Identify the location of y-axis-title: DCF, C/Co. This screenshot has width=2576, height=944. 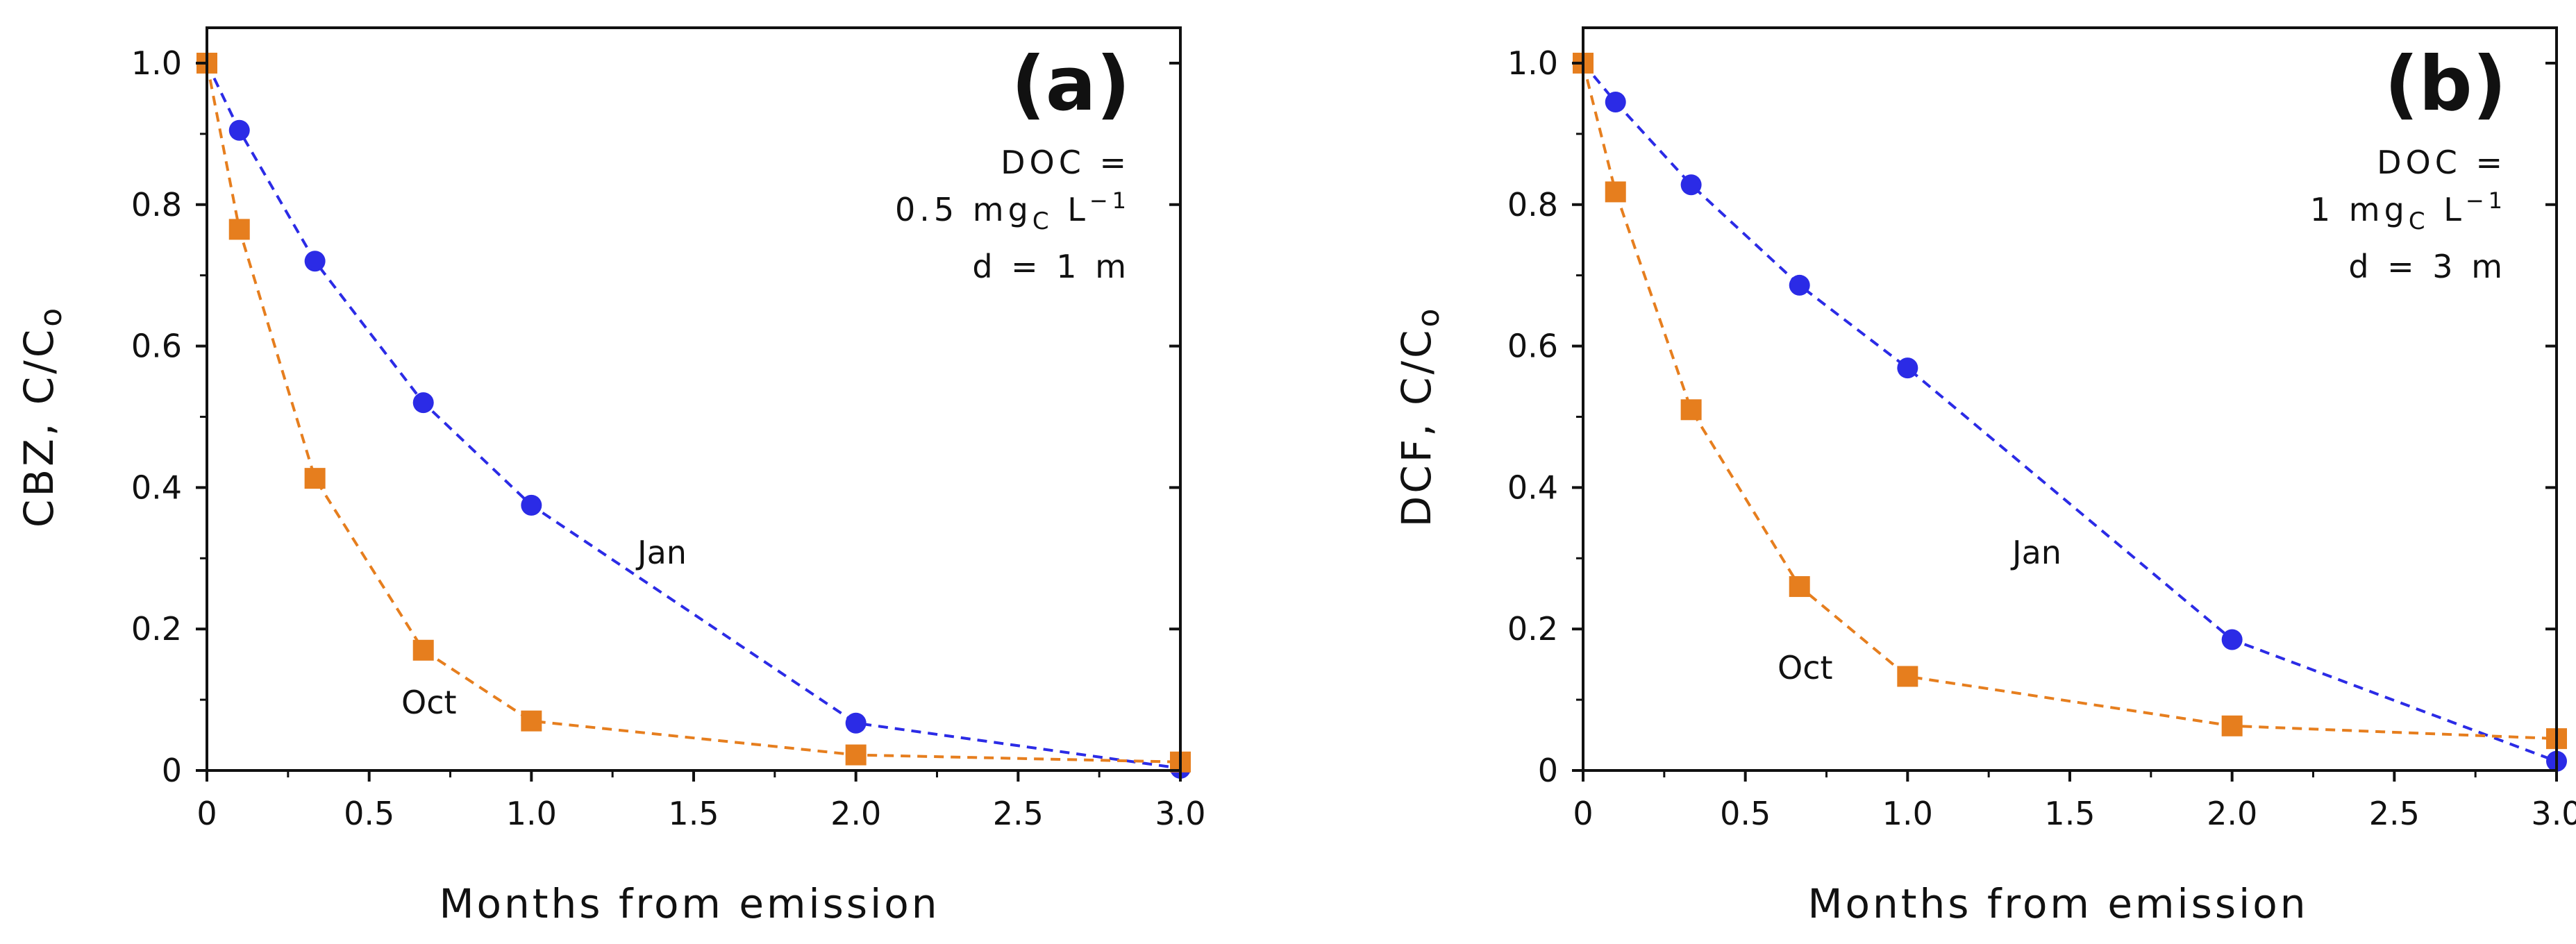
(1419, 417).